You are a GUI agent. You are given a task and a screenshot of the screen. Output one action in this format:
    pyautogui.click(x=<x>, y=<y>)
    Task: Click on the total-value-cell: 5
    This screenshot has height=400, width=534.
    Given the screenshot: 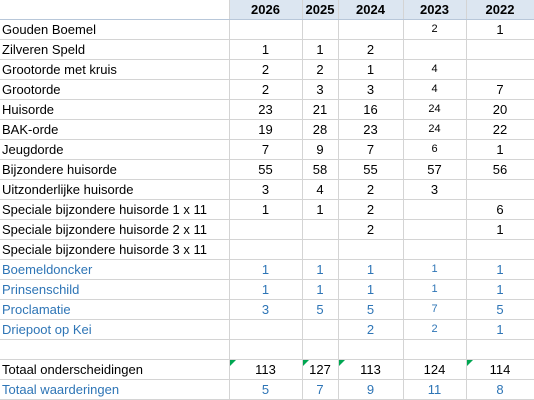 What is the action you would take?
    pyautogui.click(x=266, y=389)
    